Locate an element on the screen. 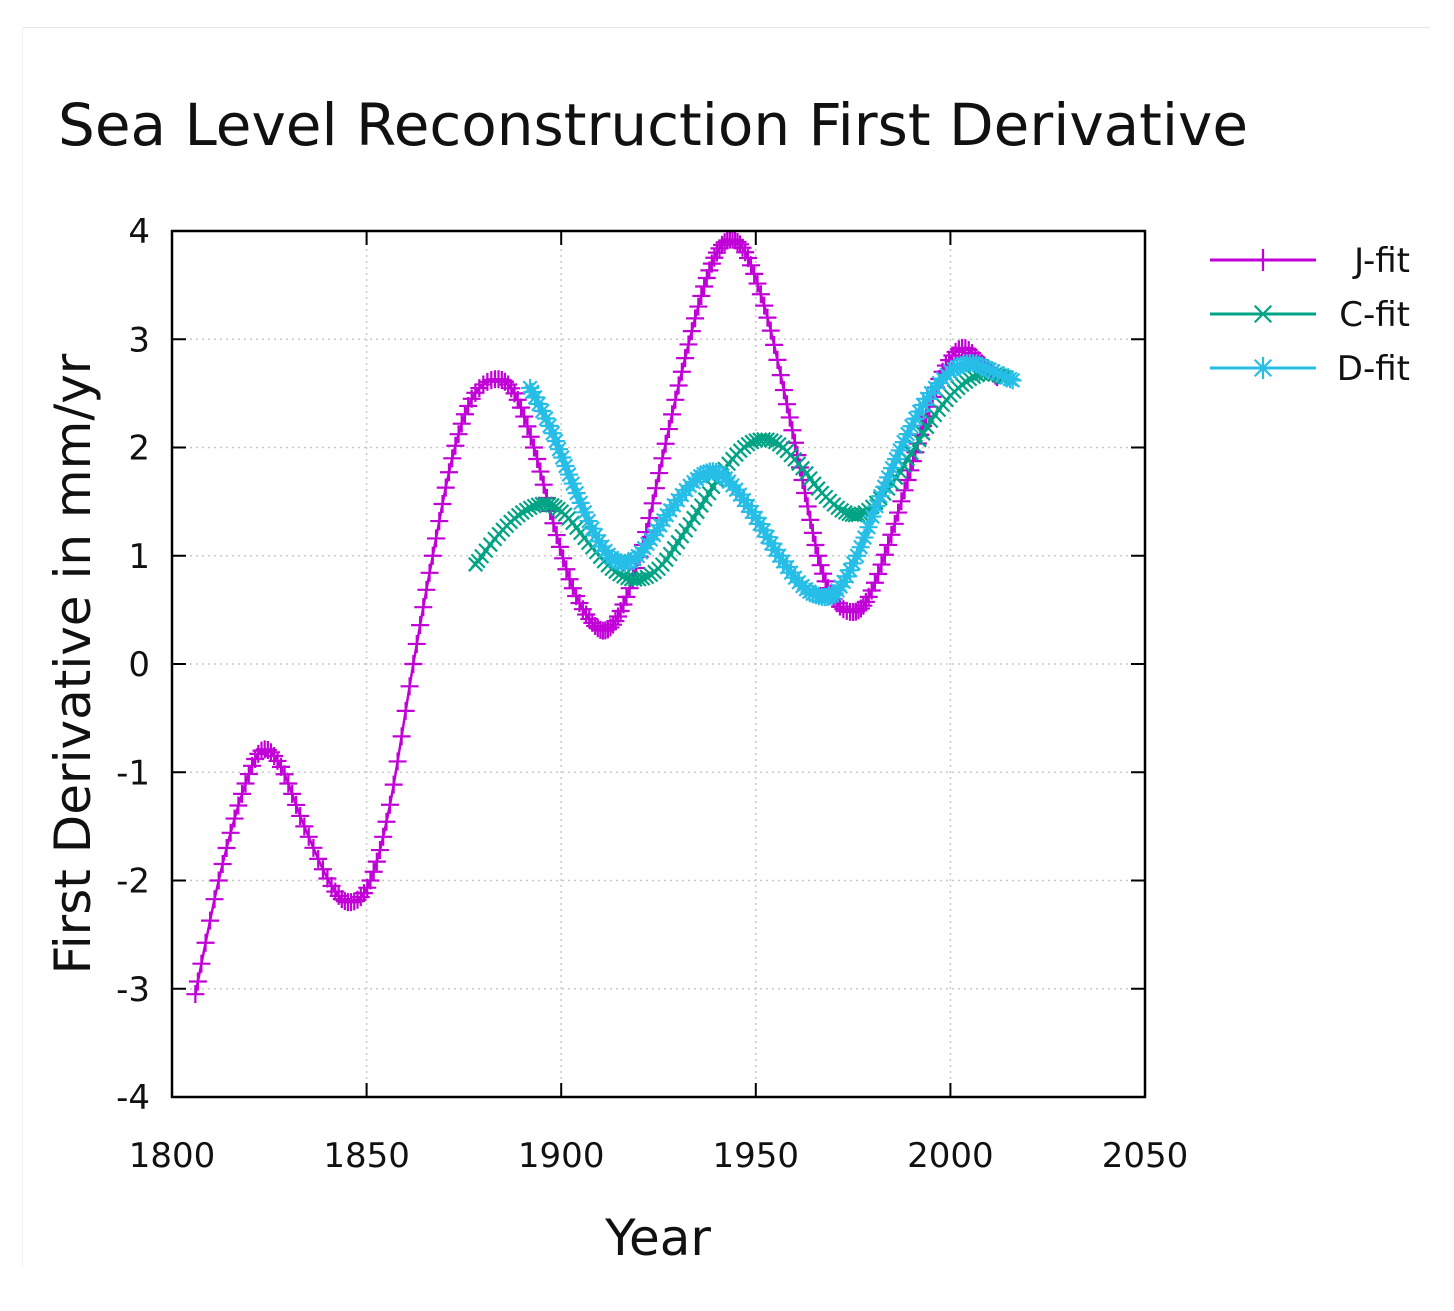 The height and width of the screenshot is (1311, 1454). y-tick-label: -3 is located at coordinates (133, 990).